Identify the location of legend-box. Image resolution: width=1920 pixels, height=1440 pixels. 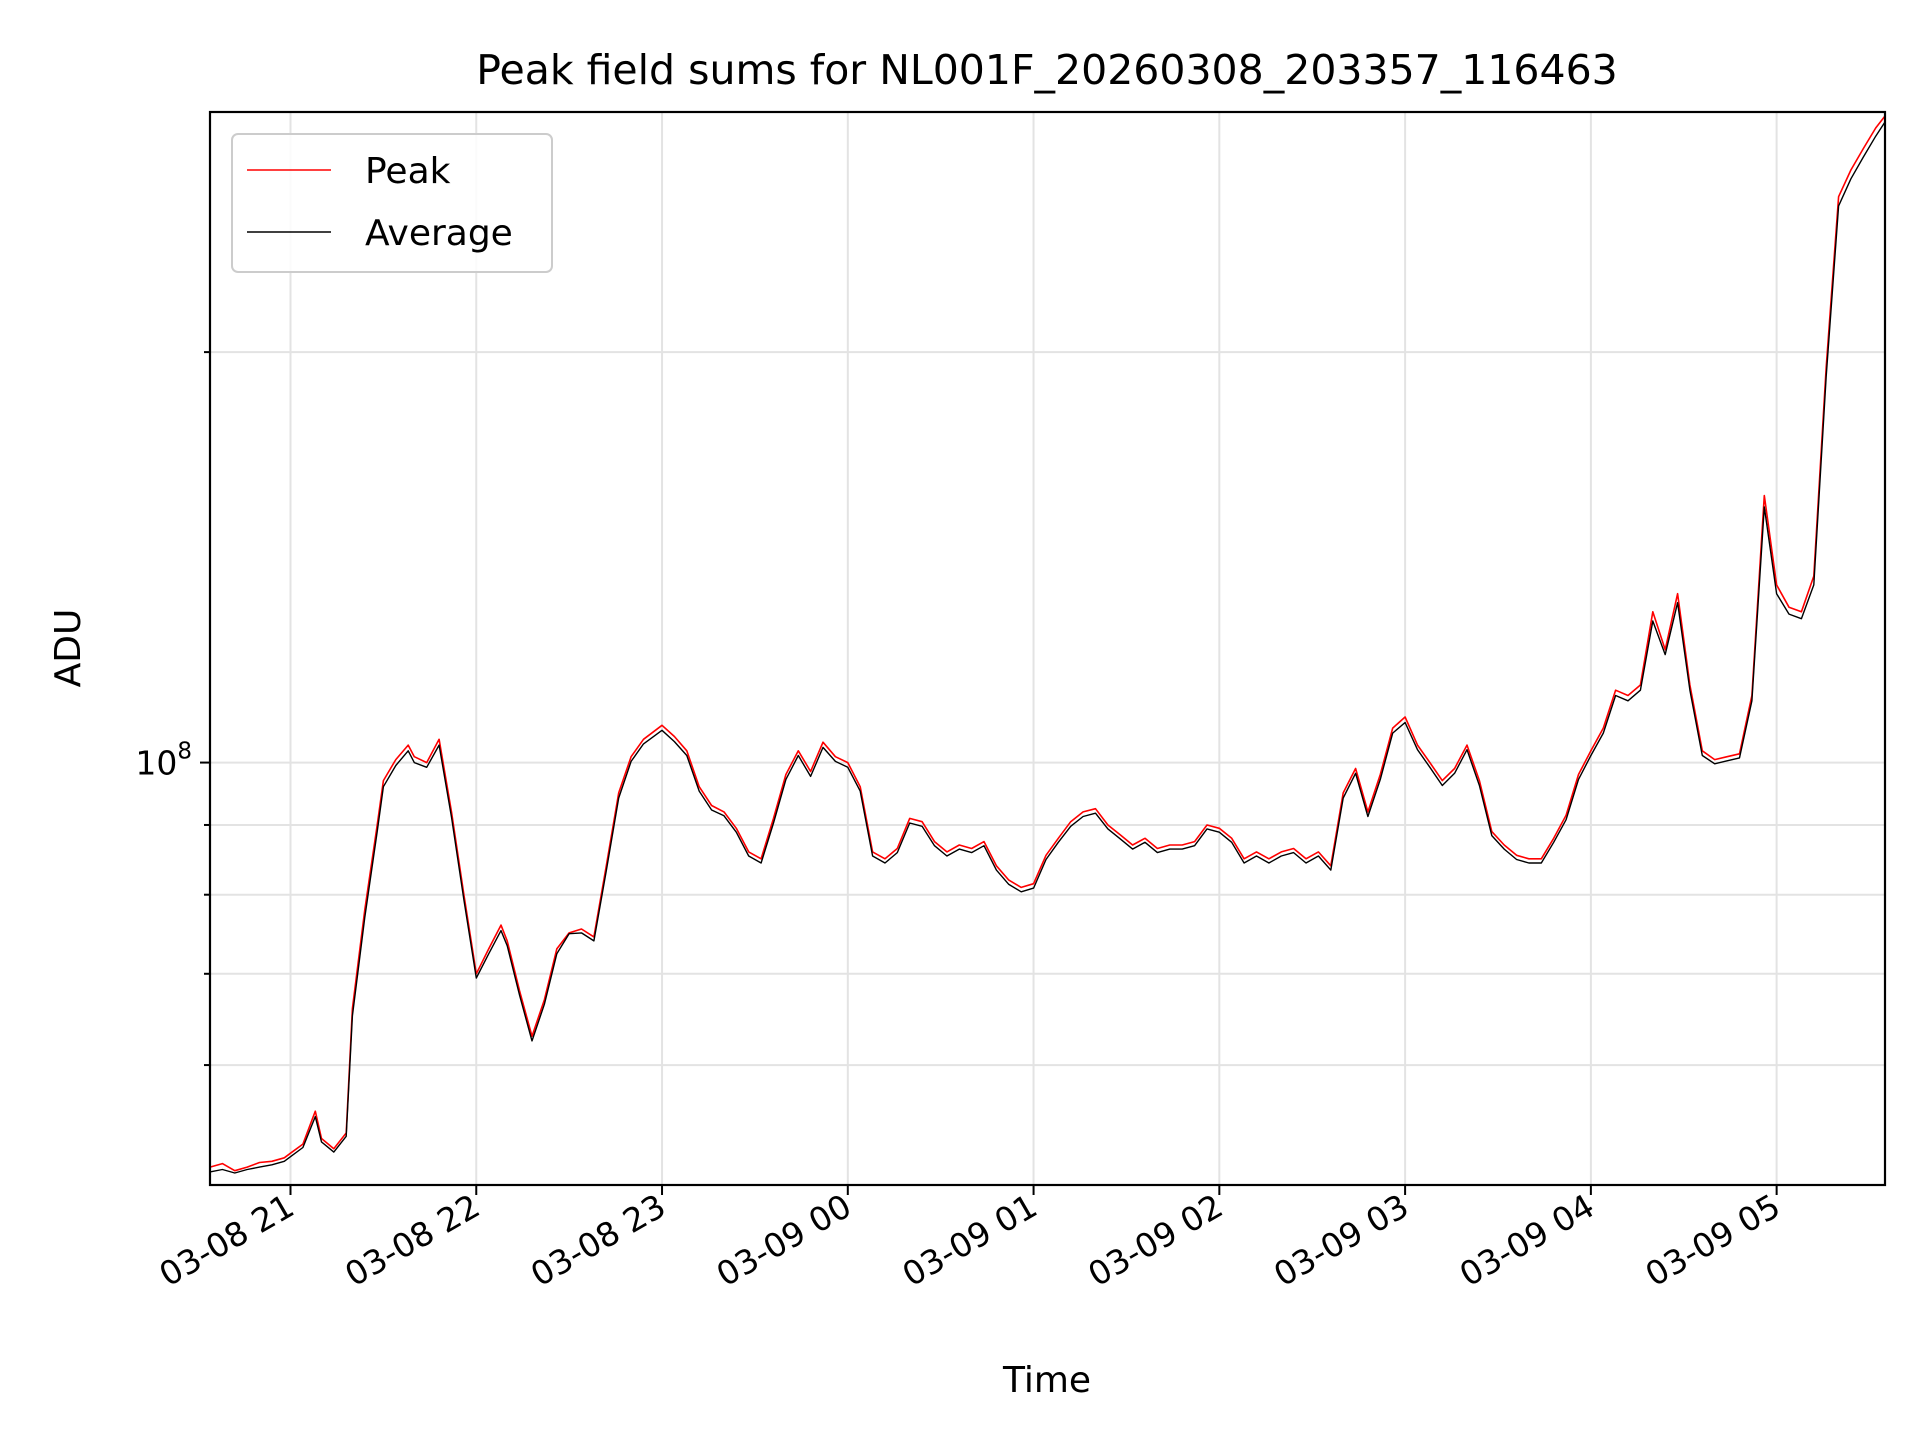
(392, 203).